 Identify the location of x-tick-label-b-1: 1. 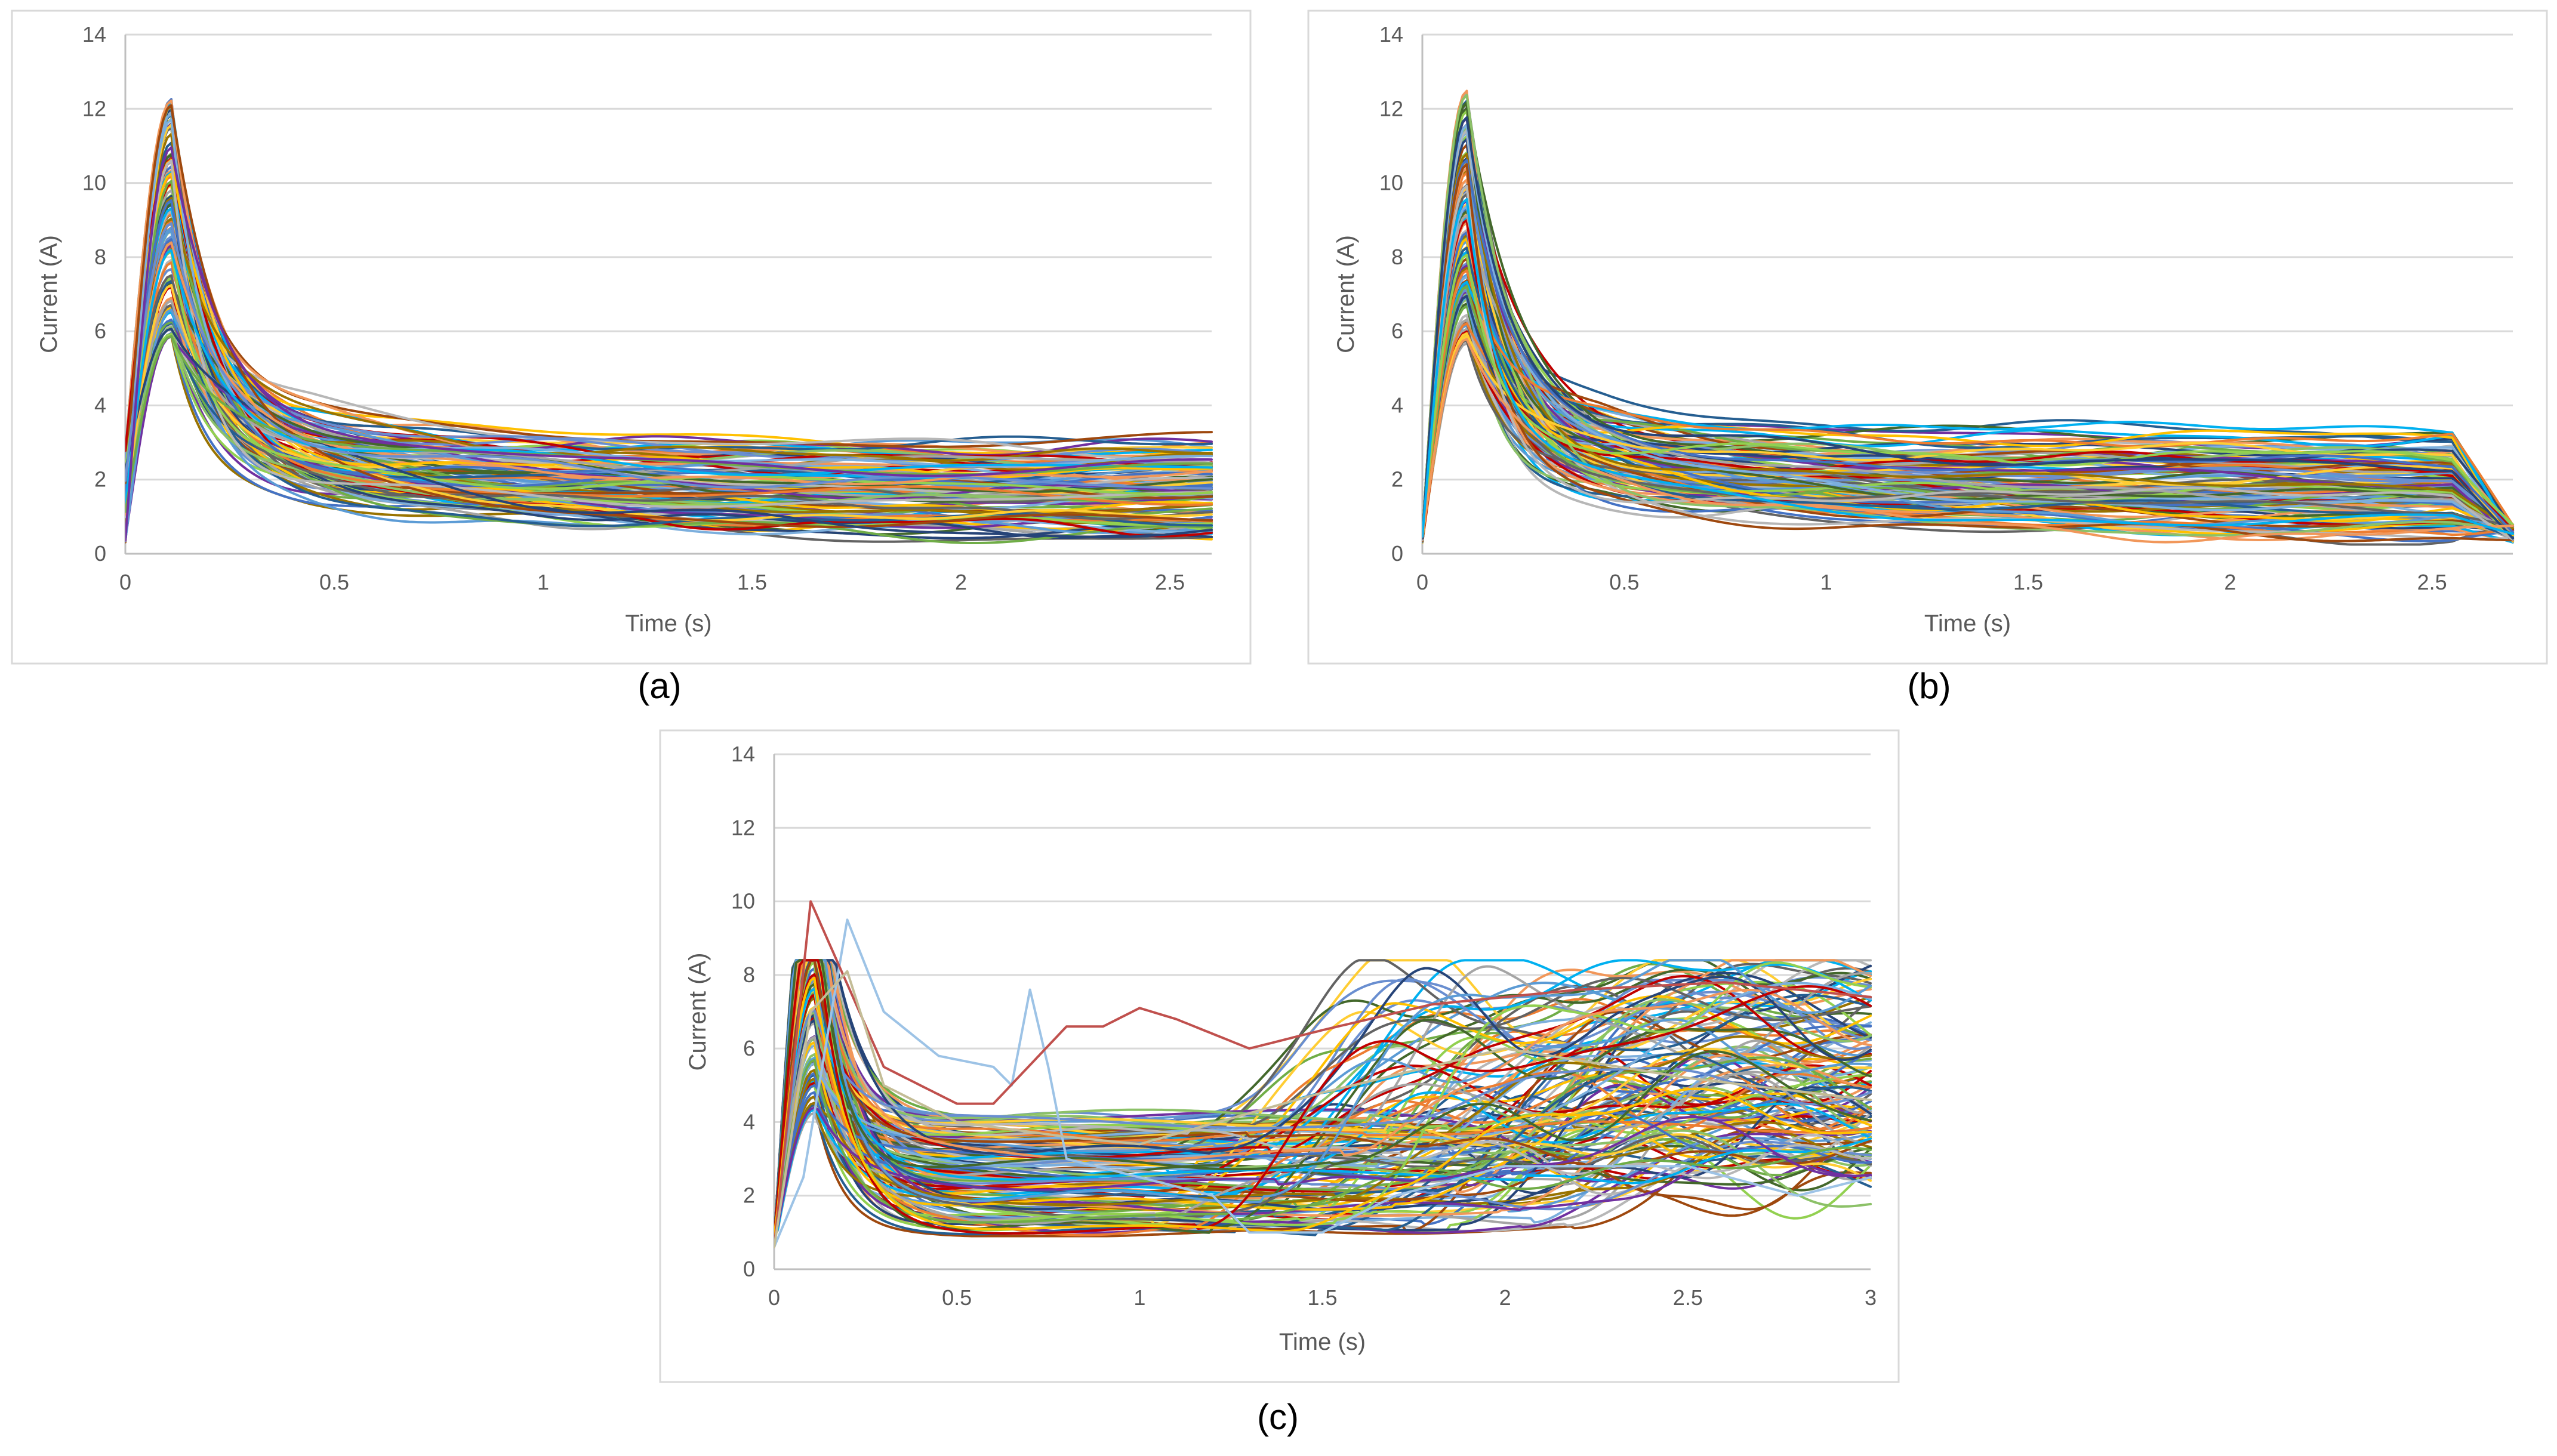
(1826, 582).